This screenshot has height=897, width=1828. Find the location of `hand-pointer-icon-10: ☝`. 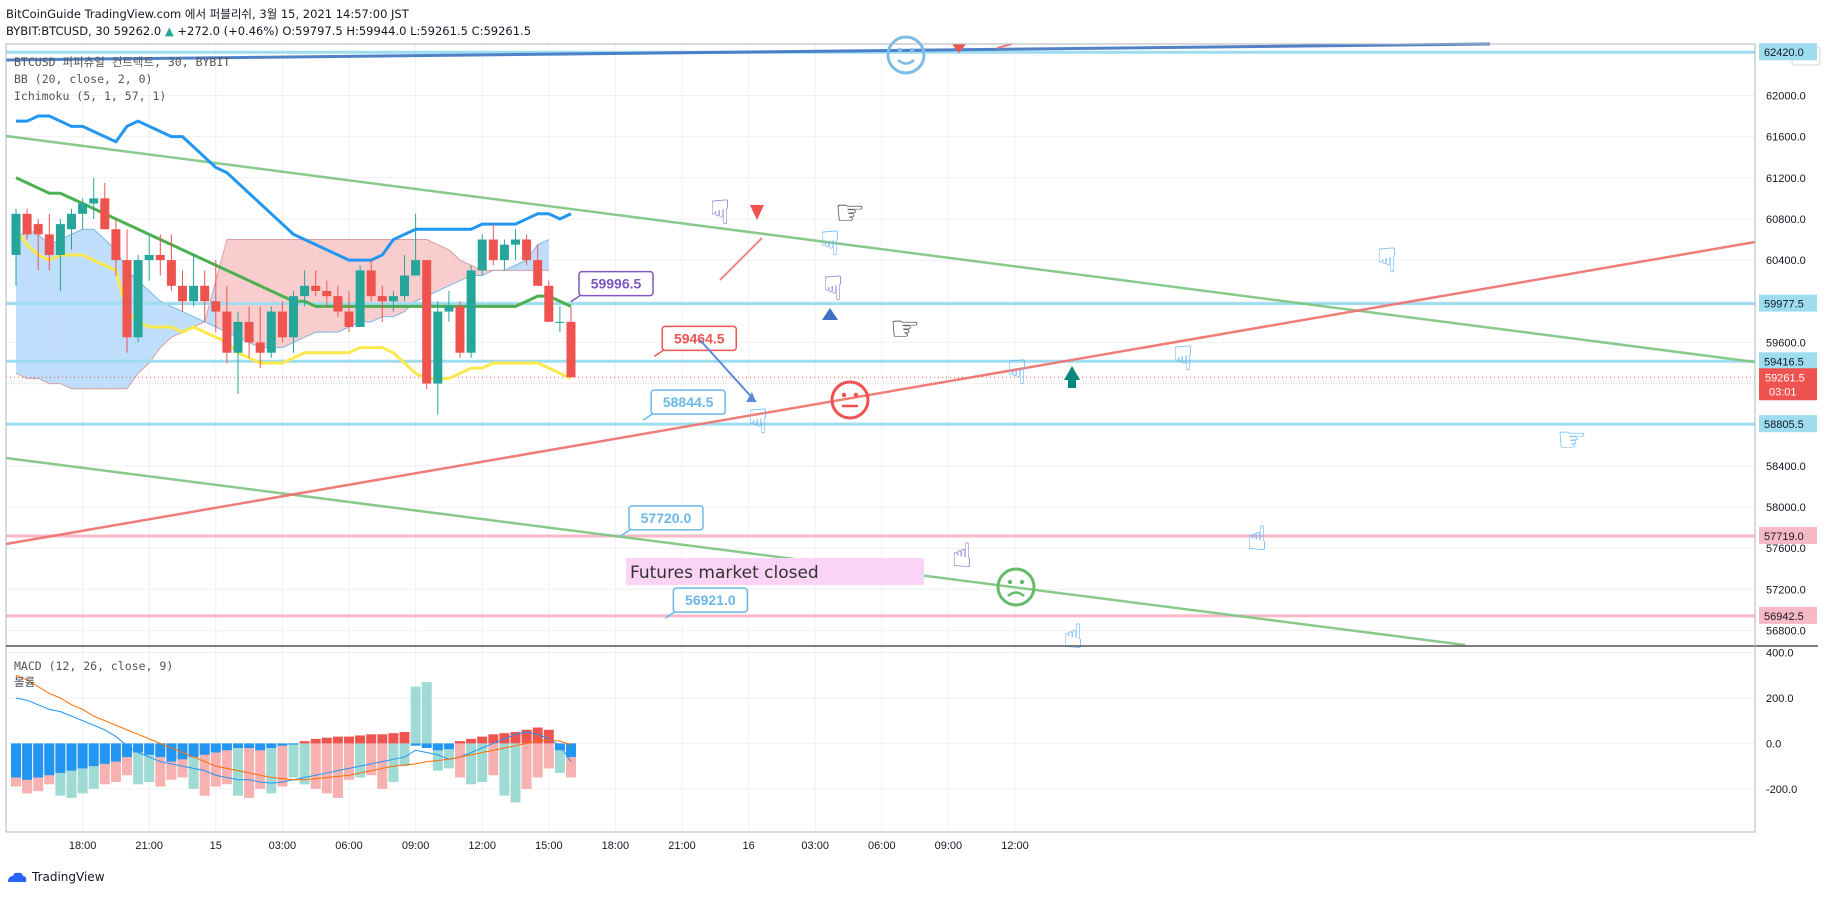

hand-pointer-icon-10: ☝ is located at coordinates (962, 556).